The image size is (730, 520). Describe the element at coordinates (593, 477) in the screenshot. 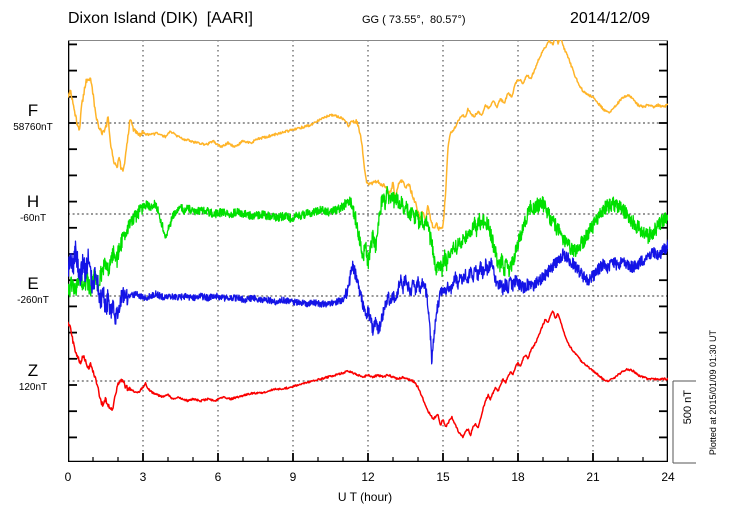

I see `x-tick-label-21: 21` at that location.